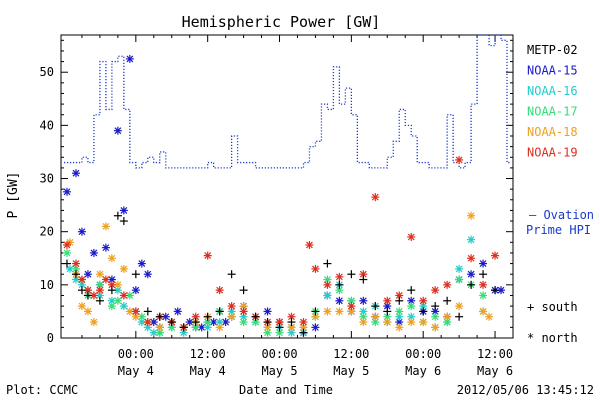 The width and height of the screenshot is (600, 400). Describe the element at coordinates (561, 215) in the screenshot. I see `ovation-label-line1: — Ovation` at that location.